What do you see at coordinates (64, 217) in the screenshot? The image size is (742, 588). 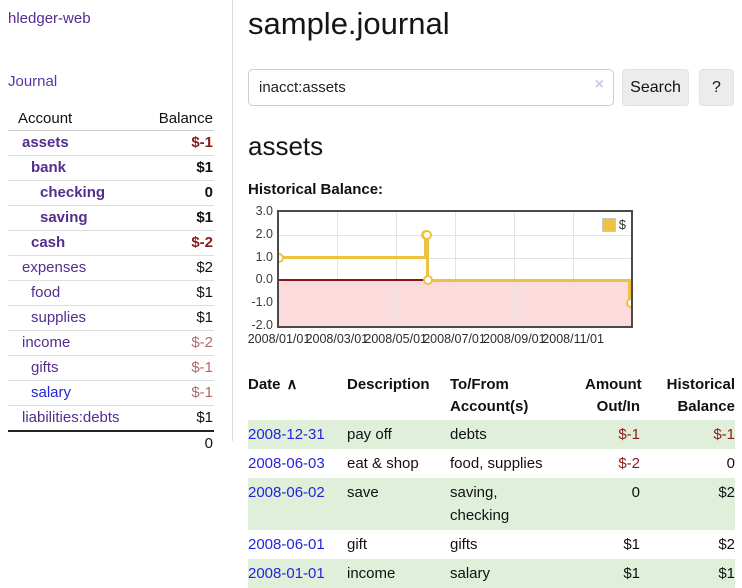 I see `account-link-saving: saving` at bounding box center [64, 217].